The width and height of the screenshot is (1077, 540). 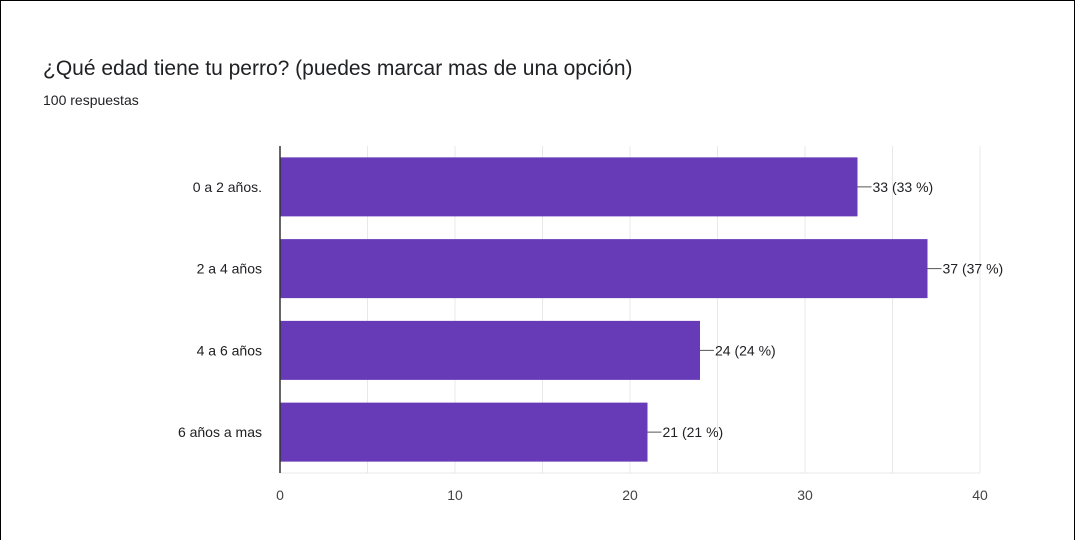 What do you see at coordinates (903, 187) in the screenshot?
I see `data-label: 33 (33 %)` at bounding box center [903, 187].